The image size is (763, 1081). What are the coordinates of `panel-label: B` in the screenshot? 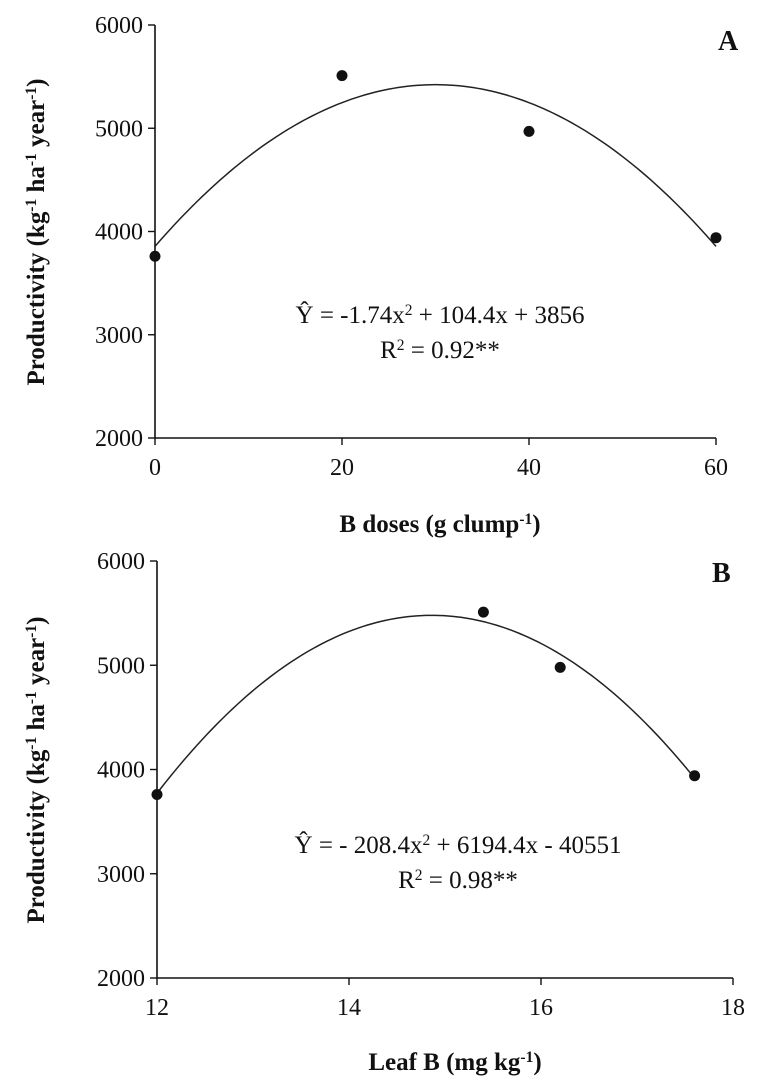 It's located at (721, 573).